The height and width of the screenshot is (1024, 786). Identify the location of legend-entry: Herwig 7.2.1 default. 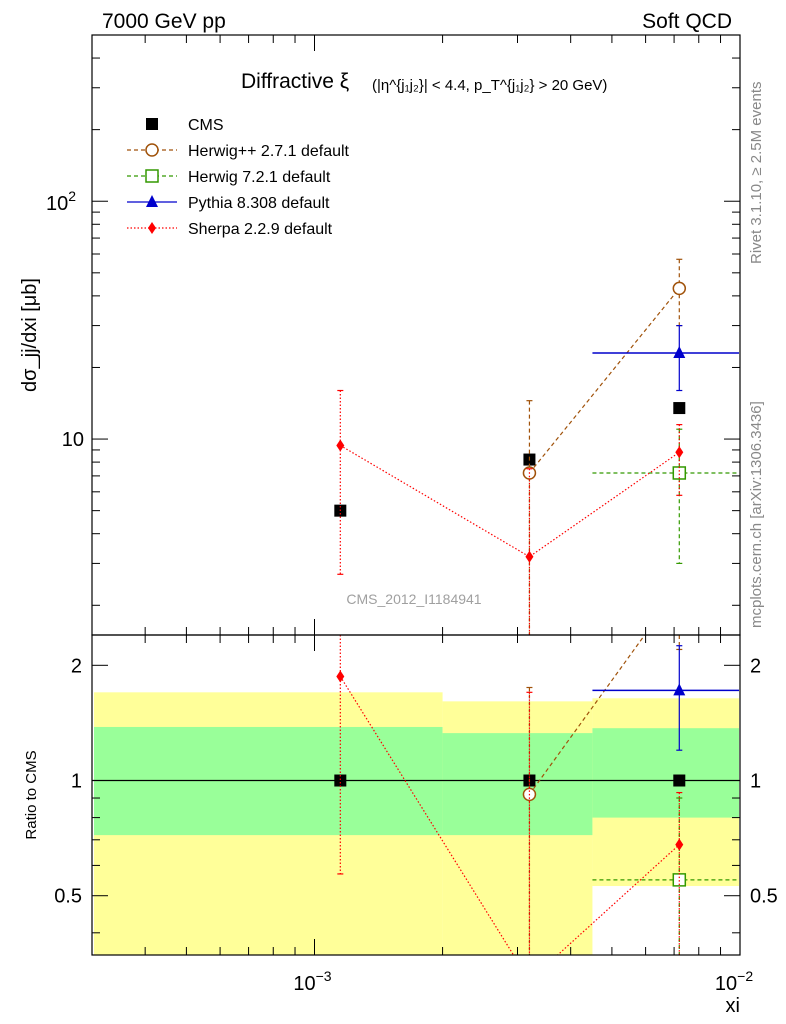
(229, 177).